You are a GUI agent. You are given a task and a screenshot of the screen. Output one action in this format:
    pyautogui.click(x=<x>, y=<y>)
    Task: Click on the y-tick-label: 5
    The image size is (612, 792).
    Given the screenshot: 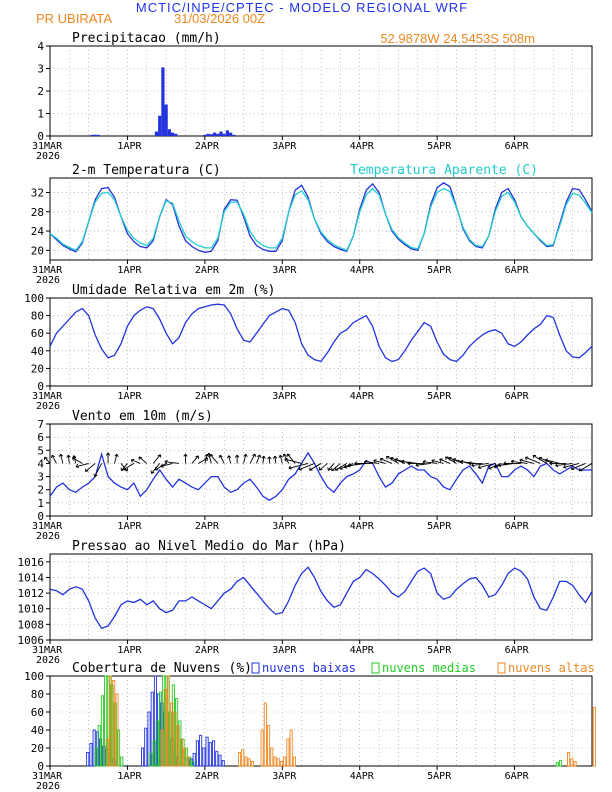 What is the action you would take?
    pyautogui.click(x=40, y=450)
    